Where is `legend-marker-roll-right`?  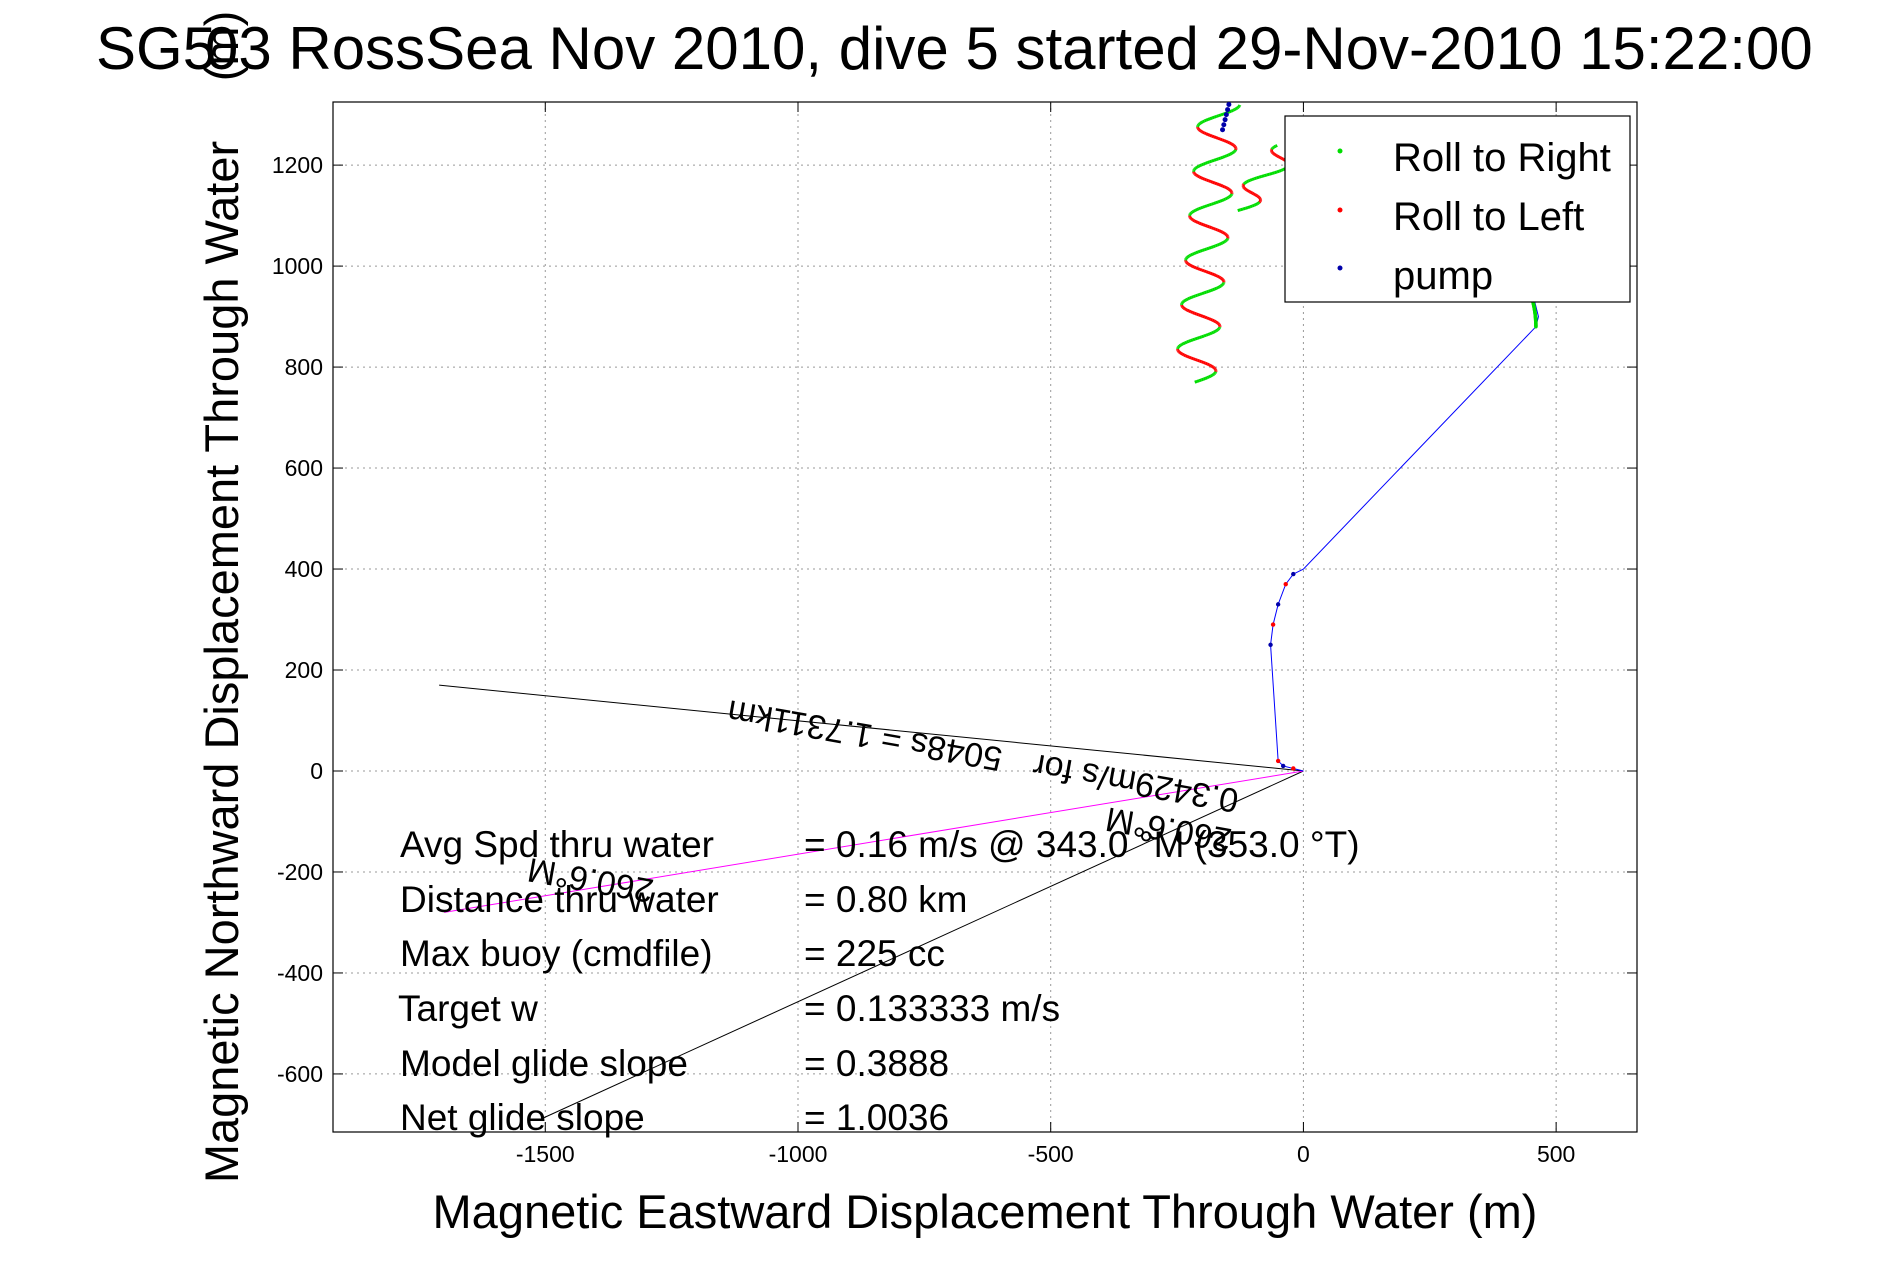
legend-marker-roll-right is located at coordinates (1340, 151).